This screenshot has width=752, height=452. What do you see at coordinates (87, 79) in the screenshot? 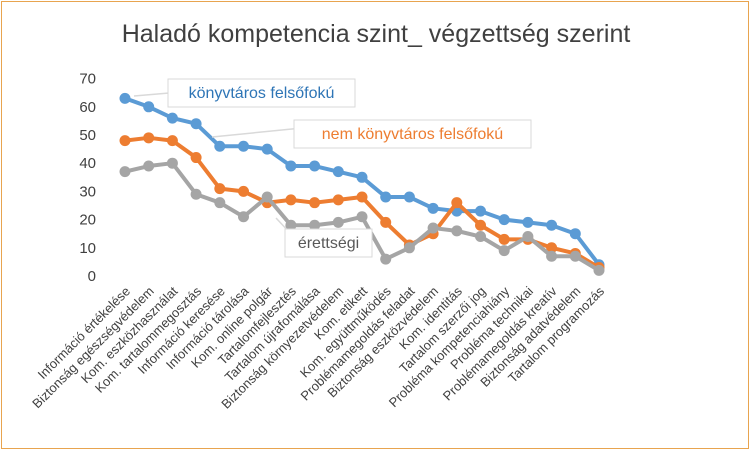
I see `y-tick-label: 70` at bounding box center [87, 79].